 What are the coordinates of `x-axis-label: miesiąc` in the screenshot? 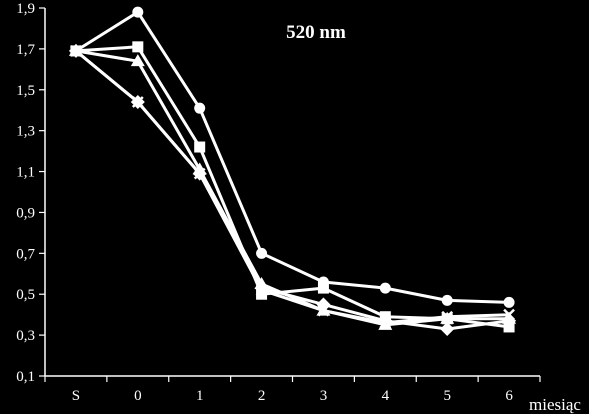 It's located at (555, 404).